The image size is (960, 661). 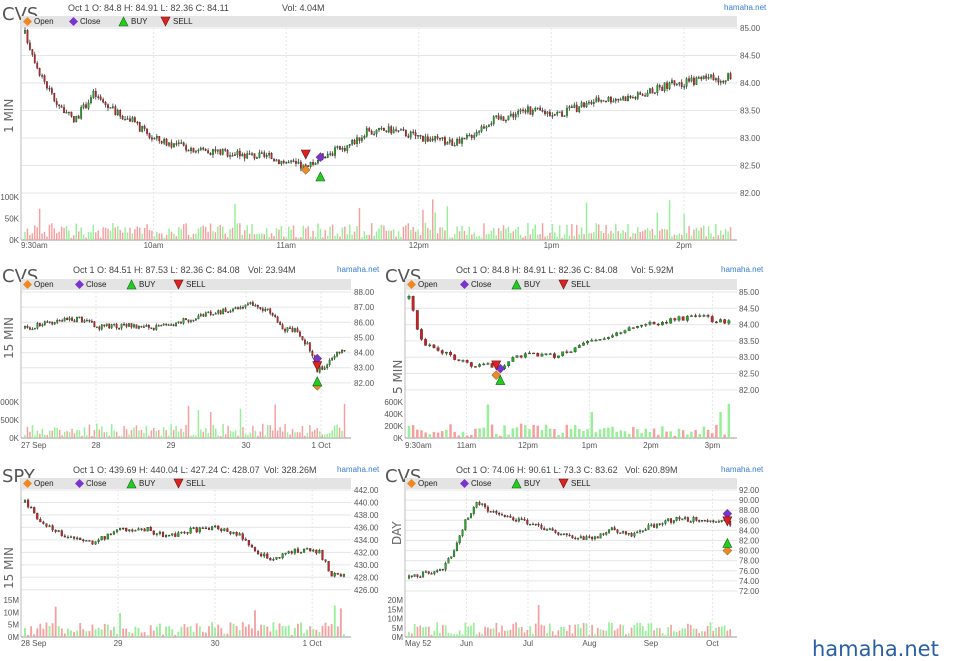 I want to click on y-tick-label: 83.00, so click(x=364, y=368).